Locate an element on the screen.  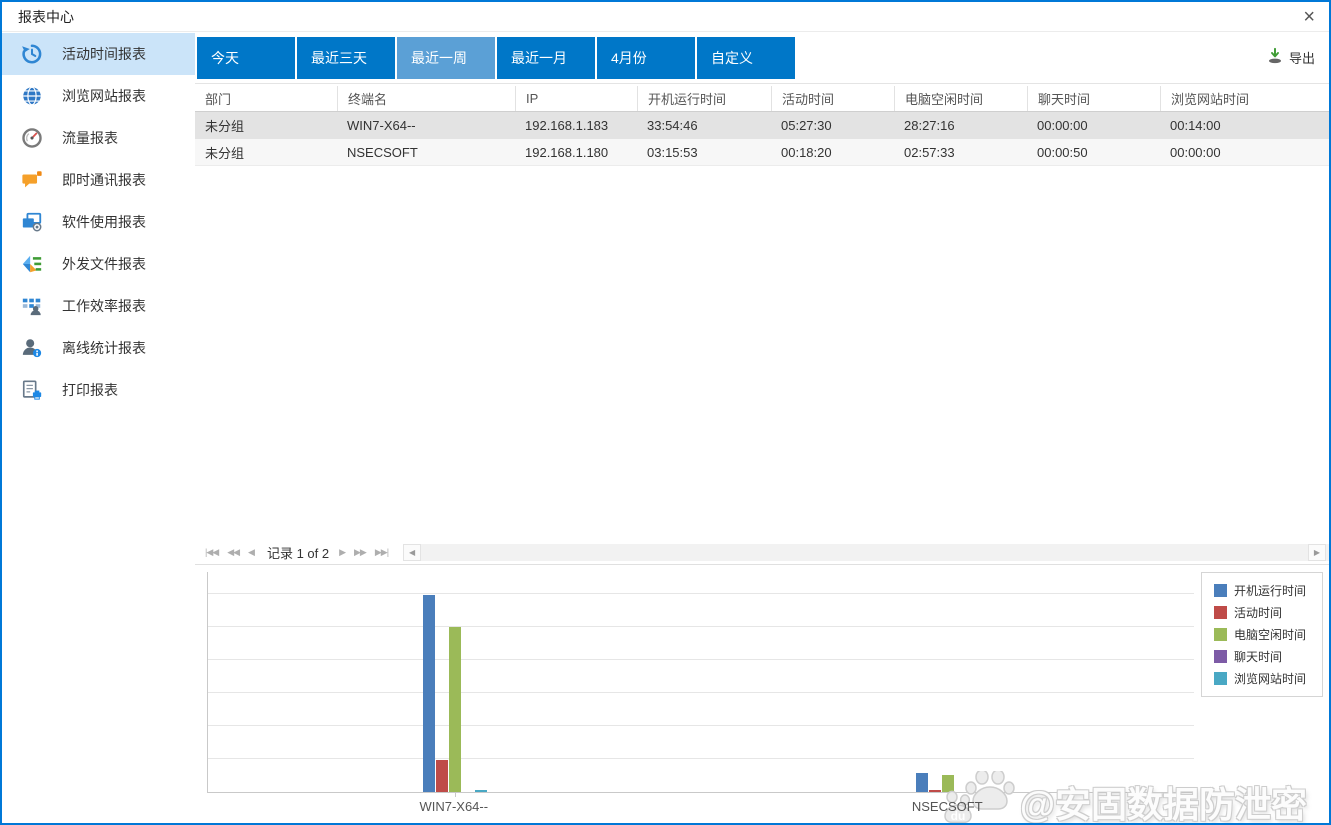
sidebar-item-print-report: 打印报表 is located at coordinates (98, 390).